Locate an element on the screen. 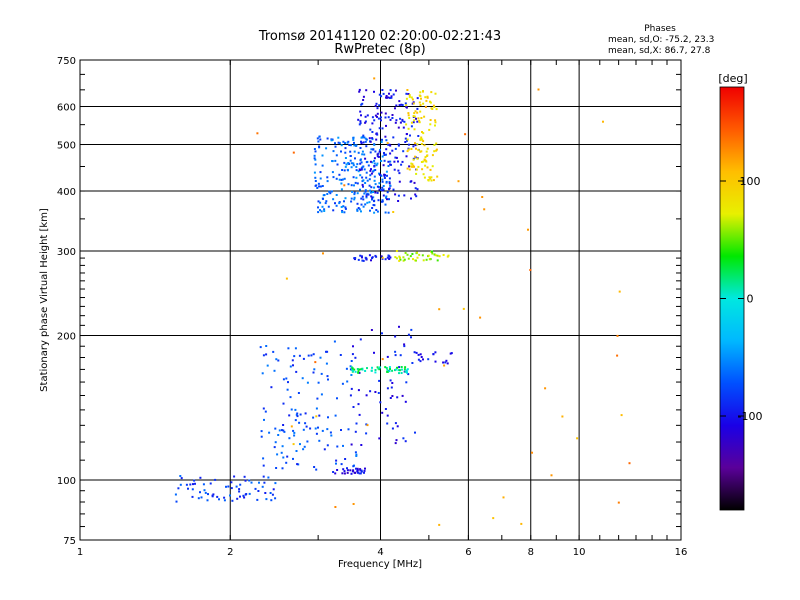  x-tick-label: 4 is located at coordinates (380, 552).